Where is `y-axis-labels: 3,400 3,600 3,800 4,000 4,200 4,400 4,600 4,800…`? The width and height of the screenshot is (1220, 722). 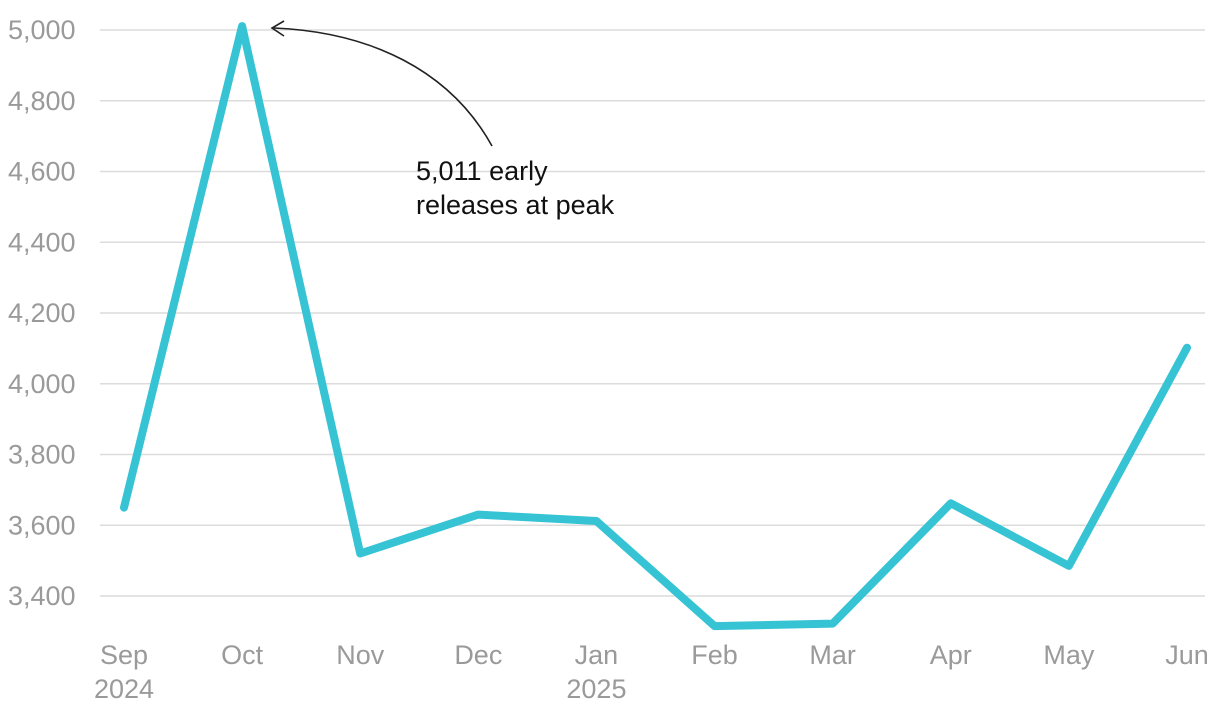 y-axis-labels: 3,400 3,600 3,800 4,000 4,200 4,400 4,600 4,800… is located at coordinates (42, 313).